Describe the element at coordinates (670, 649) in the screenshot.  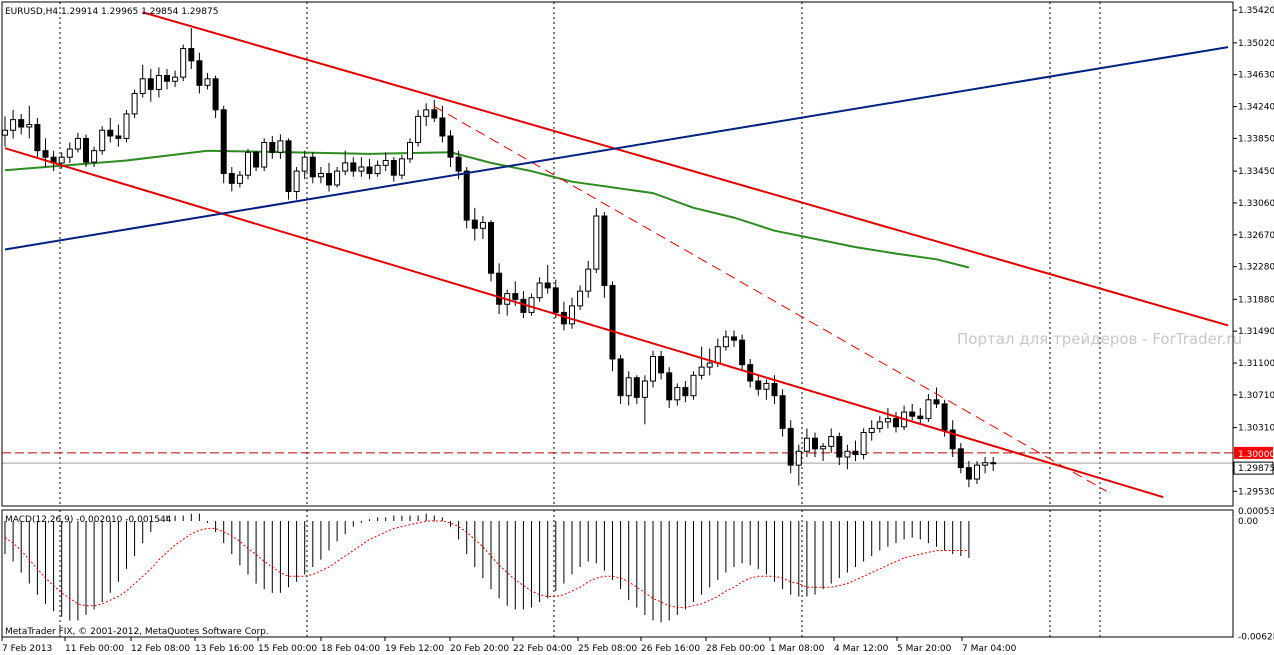
I see `time-tick-label: 26 Feb 16:00` at that location.